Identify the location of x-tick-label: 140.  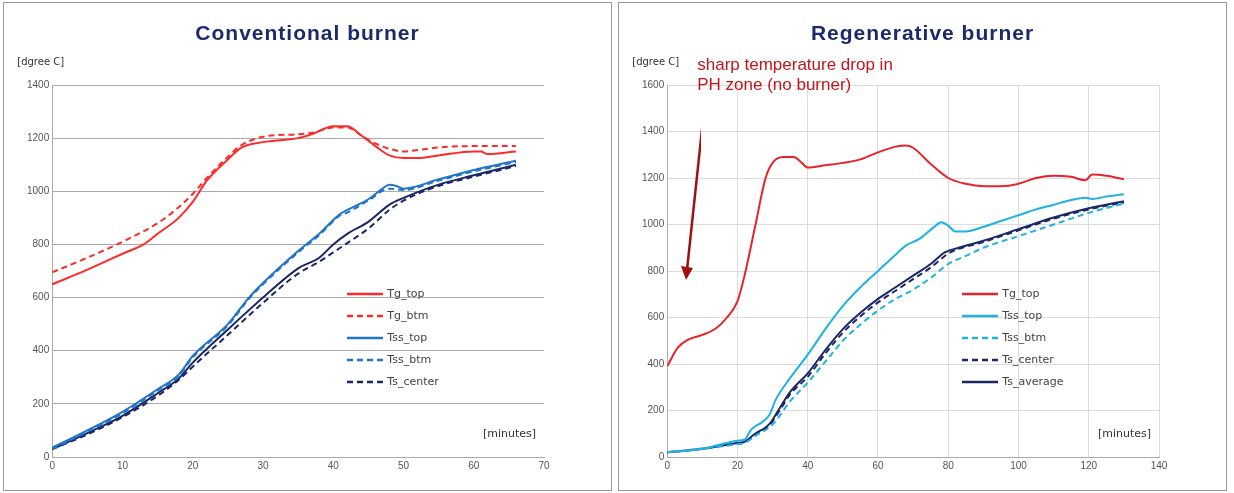
(1159, 465).